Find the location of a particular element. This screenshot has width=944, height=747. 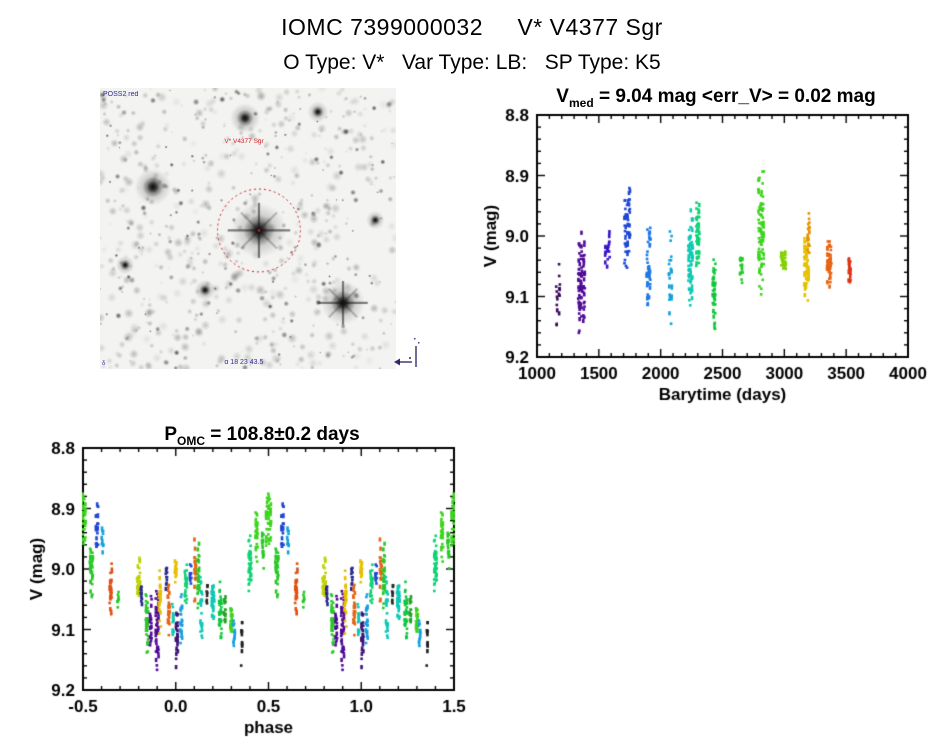

phase-chart-title: POMC = 108.8±0.2 days is located at coordinates (262, 436).